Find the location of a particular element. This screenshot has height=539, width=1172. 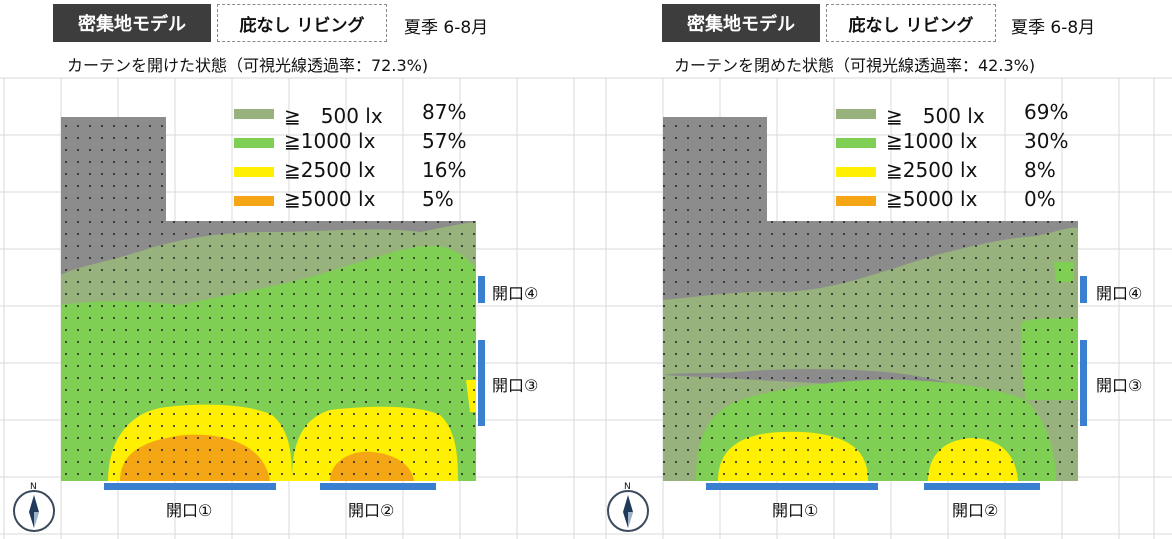

legend-percent: 8% is located at coordinates (1040, 170).